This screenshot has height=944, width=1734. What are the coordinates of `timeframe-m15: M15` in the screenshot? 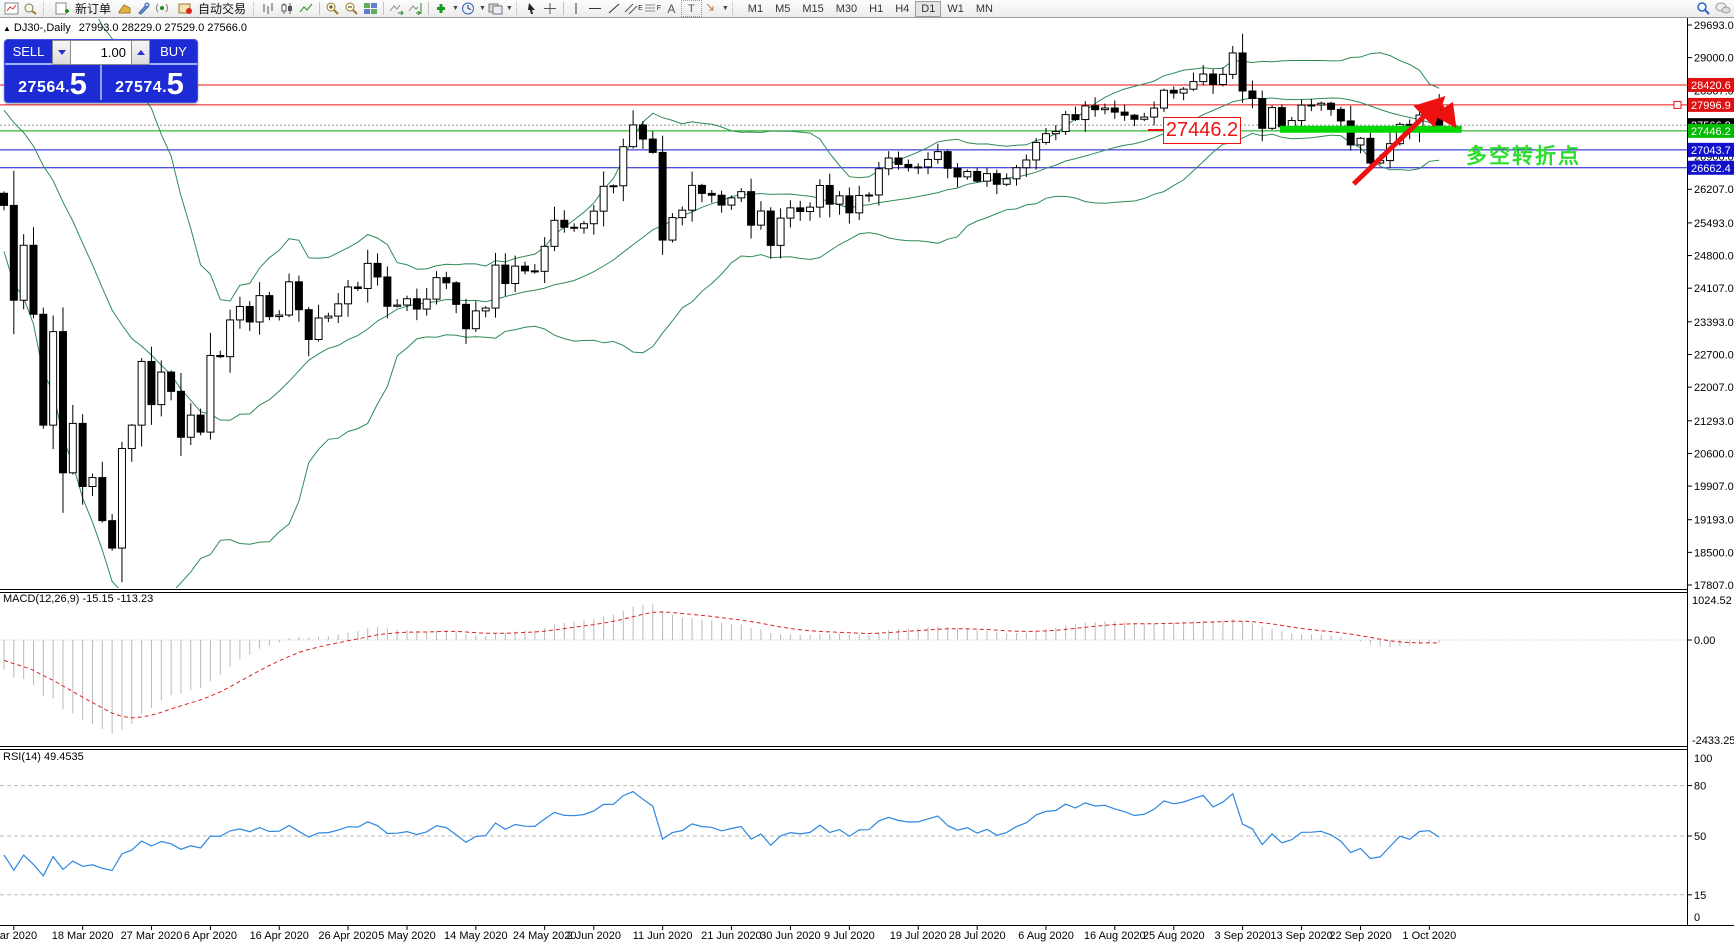 It's located at (813, 8).